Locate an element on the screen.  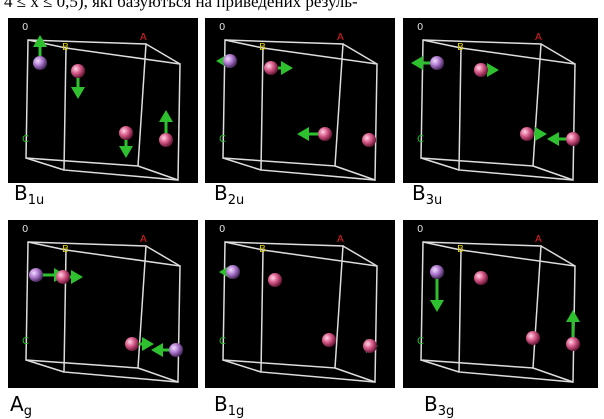
panel-caption: Ag is located at coordinates (21, 405).